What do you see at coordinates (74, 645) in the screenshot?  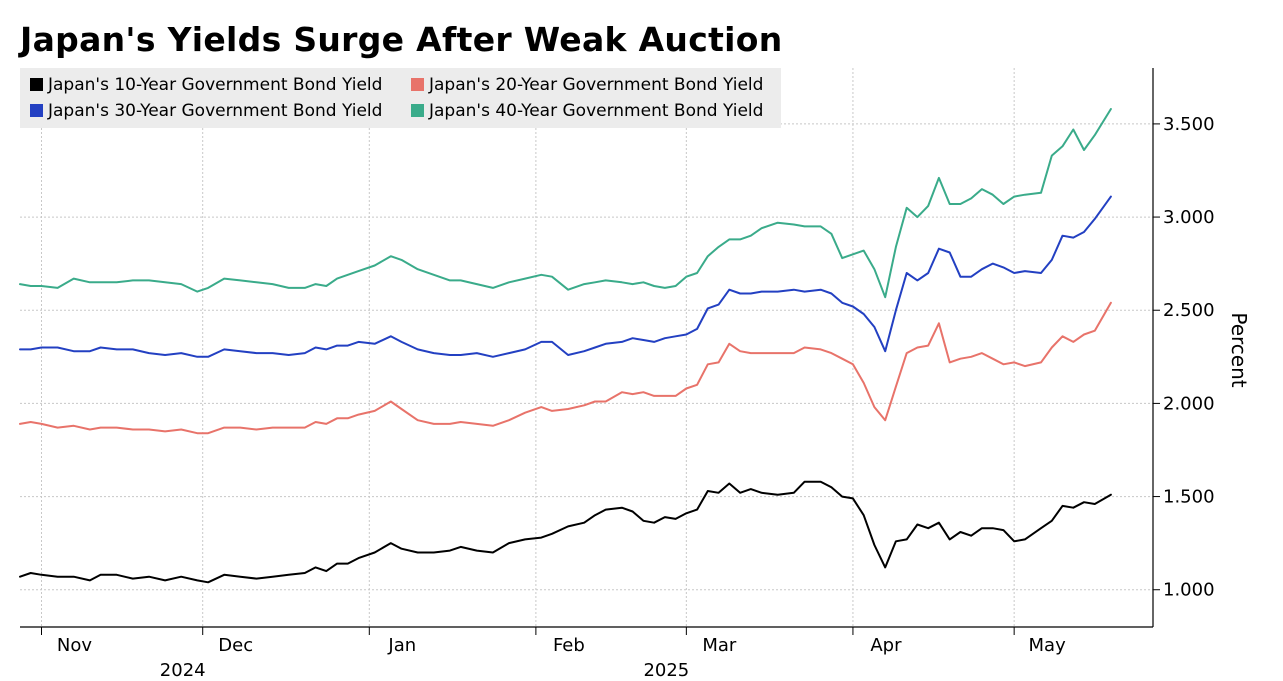 I see `x-tick-label: Nov` at bounding box center [74, 645].